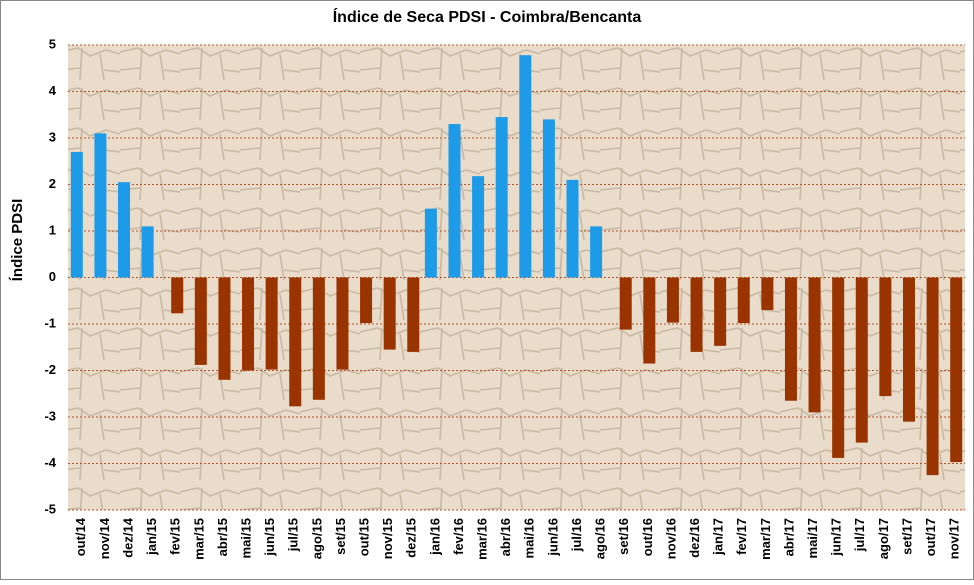 This screenshot has height=585, width=974. What do you see at coordinates (175, 536) in the screenshot?
I see `x-tick-label: fev/15` at bounding box center [175, 536].